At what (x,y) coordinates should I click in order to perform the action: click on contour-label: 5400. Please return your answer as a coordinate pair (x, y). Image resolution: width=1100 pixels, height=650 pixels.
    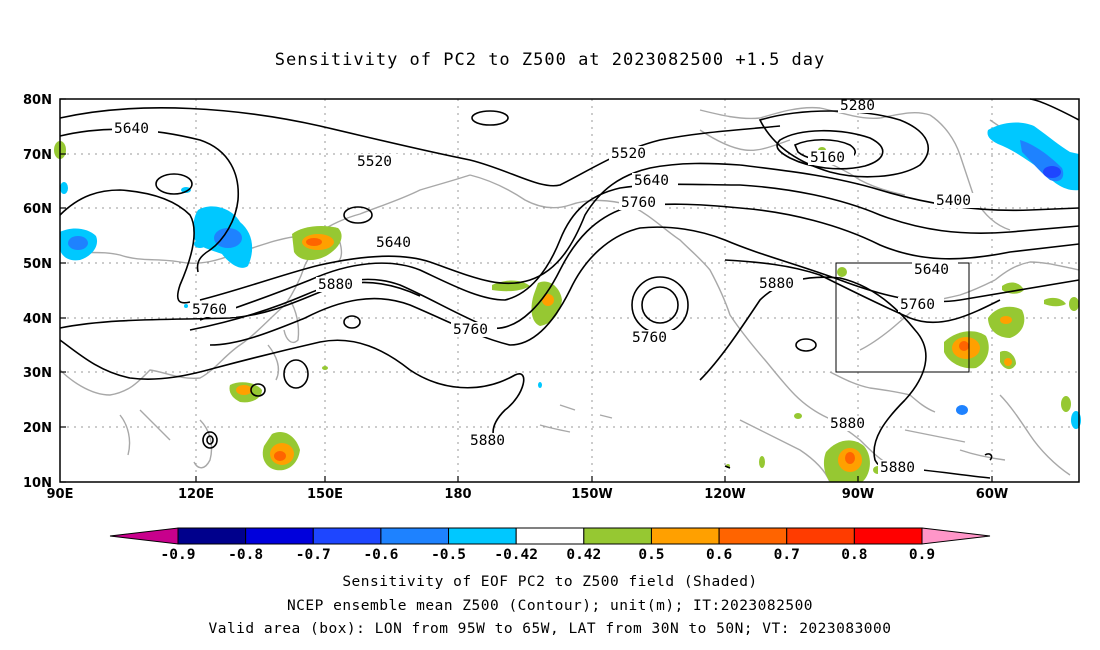
    Looking at the image, I should click on (953, 201).